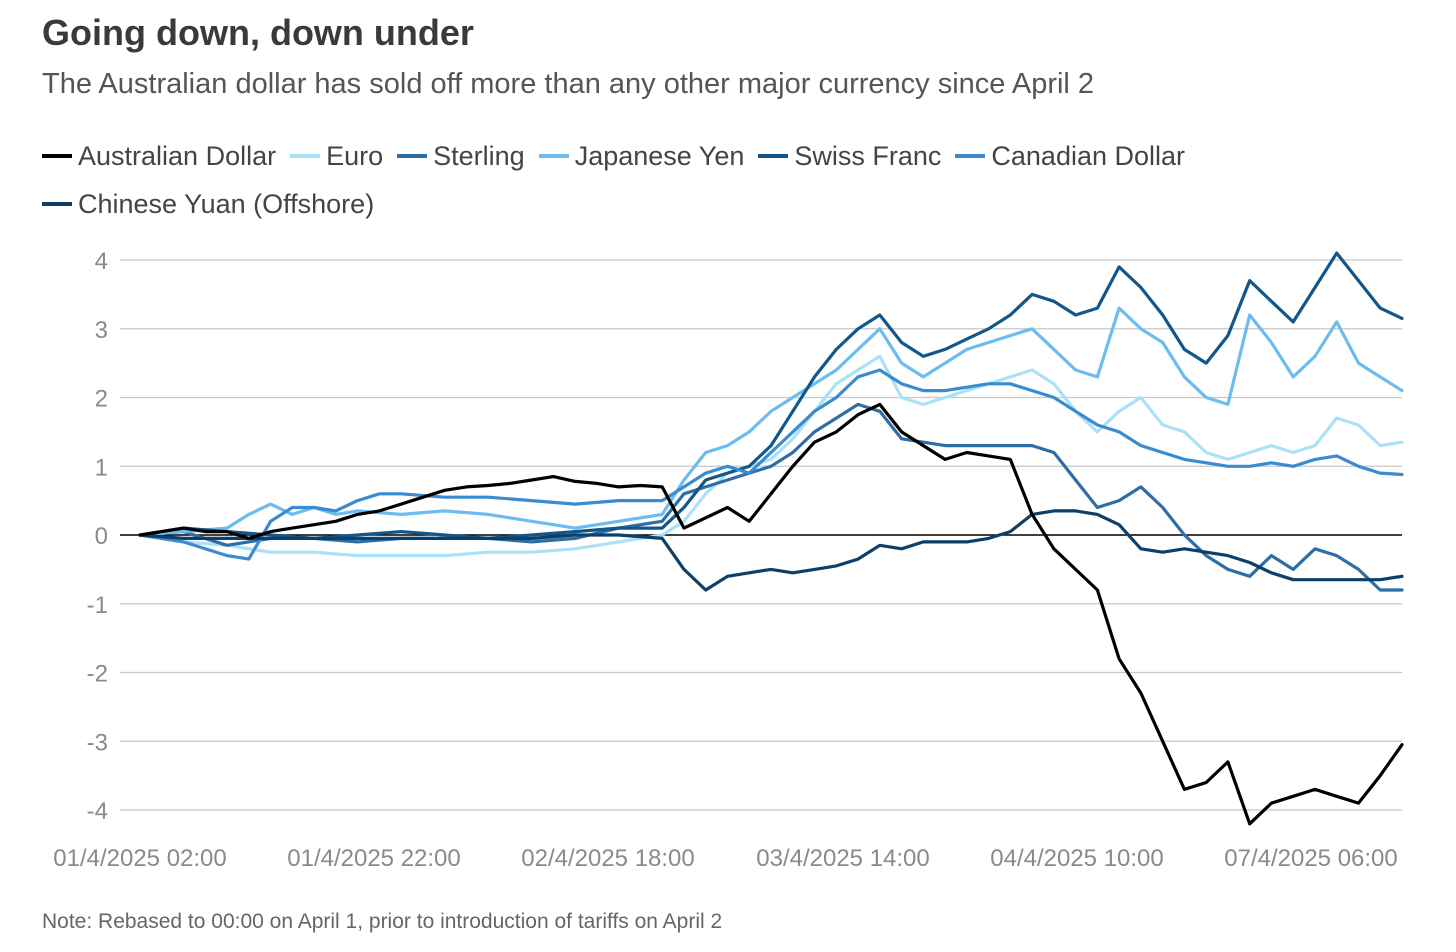 The height and width of the screenshot is (952, 1456). Describe the element at coordinates (1311, 858) in the screenshot. I see `x-tick-label: 07/4/2025 06:00` at that location.